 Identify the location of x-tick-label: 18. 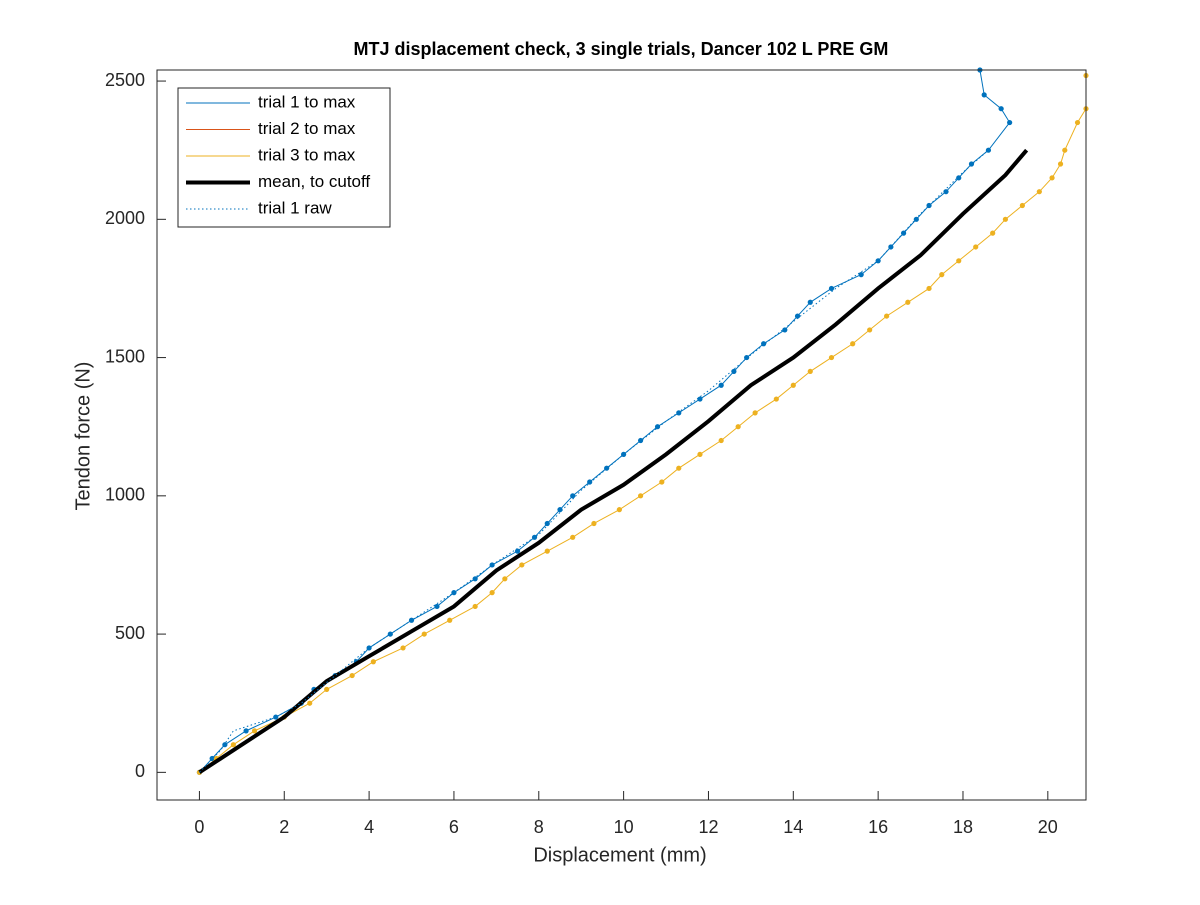
(963, 827).